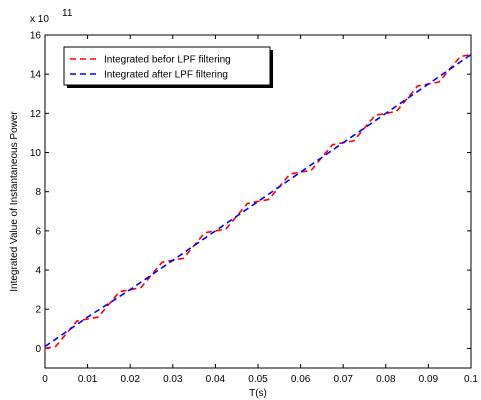 The width and height of the screenshot is (481, 400). Describe the element at coordinates (36, 75) in the screenshot. I see `y-tick-label: 14` at that location.